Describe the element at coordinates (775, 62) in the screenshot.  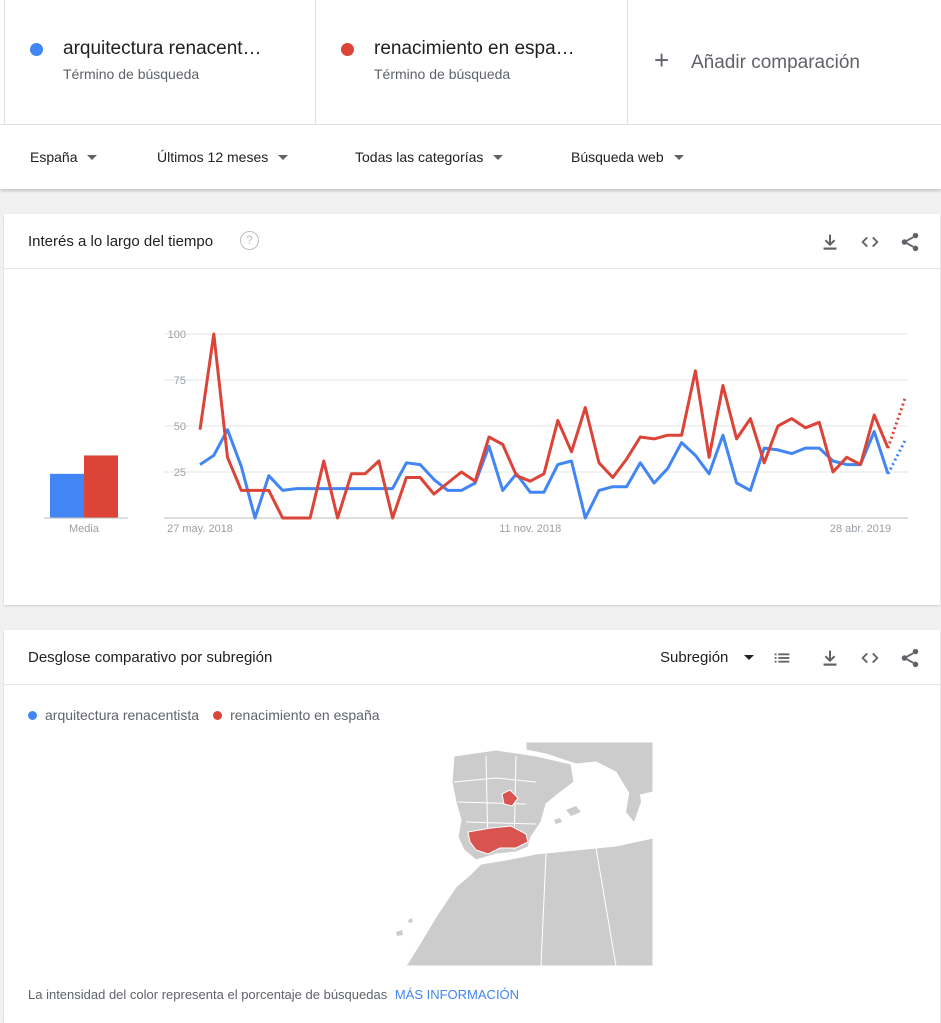
I see `add-comparison-label: Añadir comparación` at that location.